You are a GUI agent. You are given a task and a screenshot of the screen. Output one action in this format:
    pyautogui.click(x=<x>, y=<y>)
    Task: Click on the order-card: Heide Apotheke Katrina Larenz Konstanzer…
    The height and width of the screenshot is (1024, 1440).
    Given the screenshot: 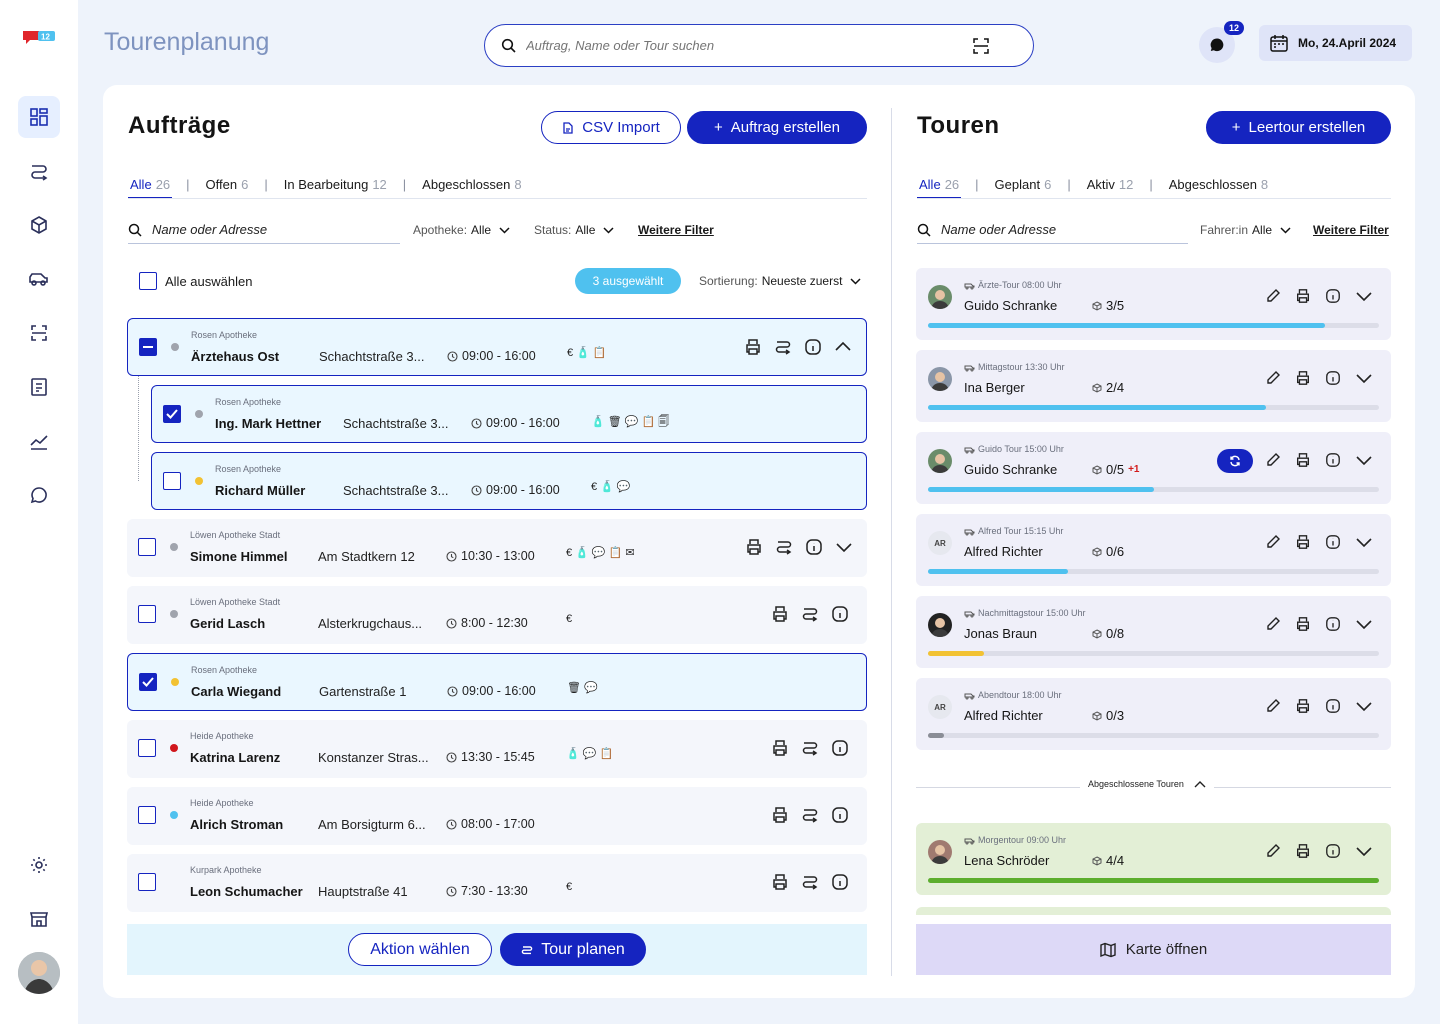 What is the action you would take?
    pyautogui.click(x=497, y=749)
    